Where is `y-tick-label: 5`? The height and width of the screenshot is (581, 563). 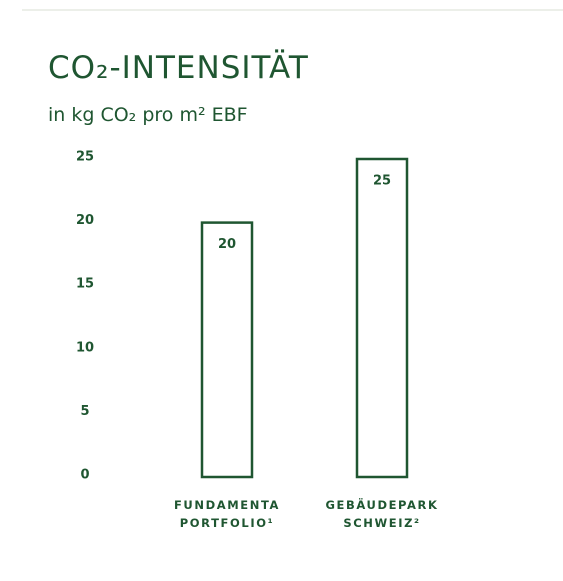 y-tick-label: 5 is located at coordinates (84, 411).